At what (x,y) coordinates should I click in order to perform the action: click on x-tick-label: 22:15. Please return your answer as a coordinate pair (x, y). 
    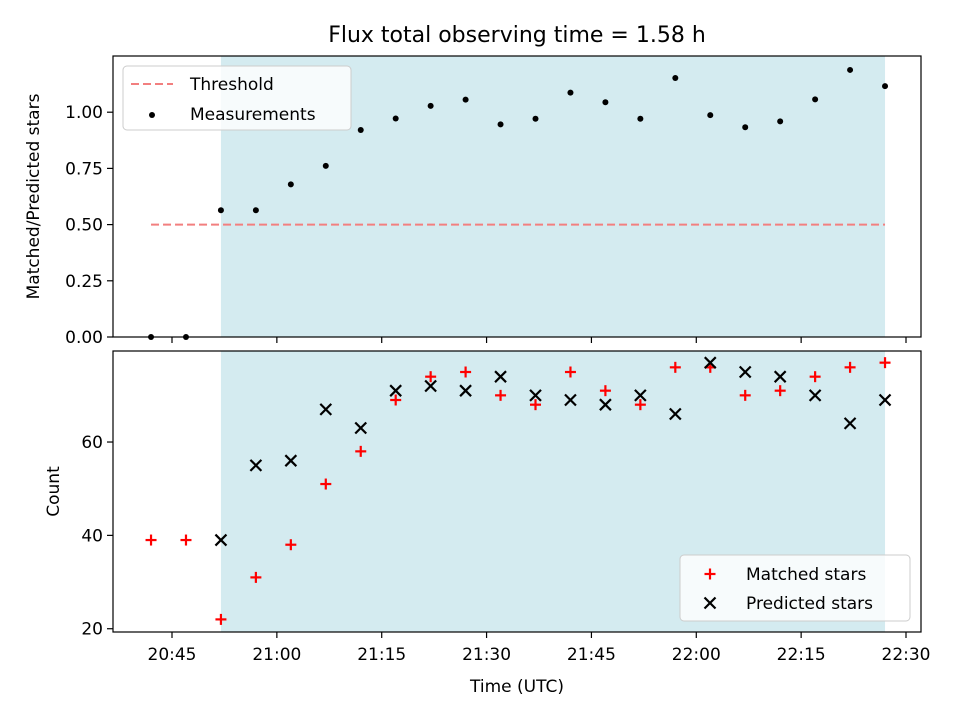
    Looking at the image, I should click on (801, 655).